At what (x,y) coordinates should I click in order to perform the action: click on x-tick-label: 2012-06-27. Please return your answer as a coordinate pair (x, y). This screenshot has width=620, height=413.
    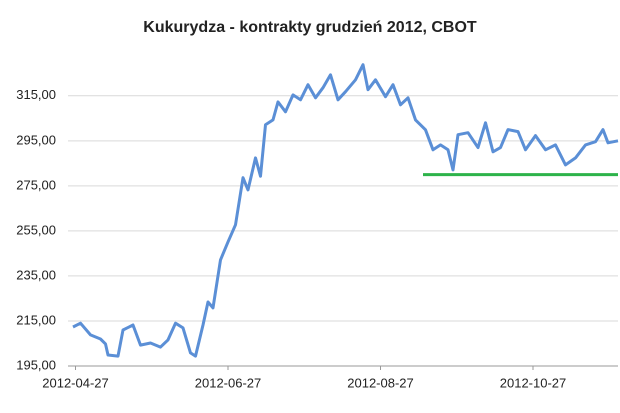
    Looking at the image, I should click on (228, 382).